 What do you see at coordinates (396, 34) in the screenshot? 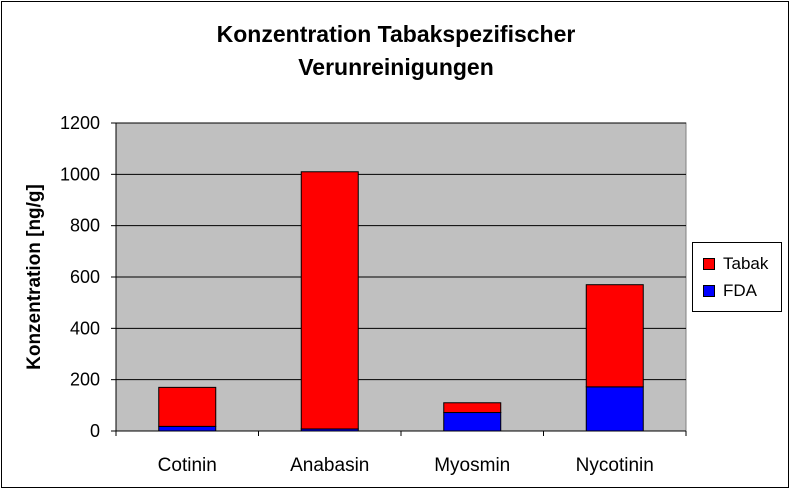
I see `chart-title-line-1: Konzentration Tabakspezifischer` at bounding box center [396, 34].